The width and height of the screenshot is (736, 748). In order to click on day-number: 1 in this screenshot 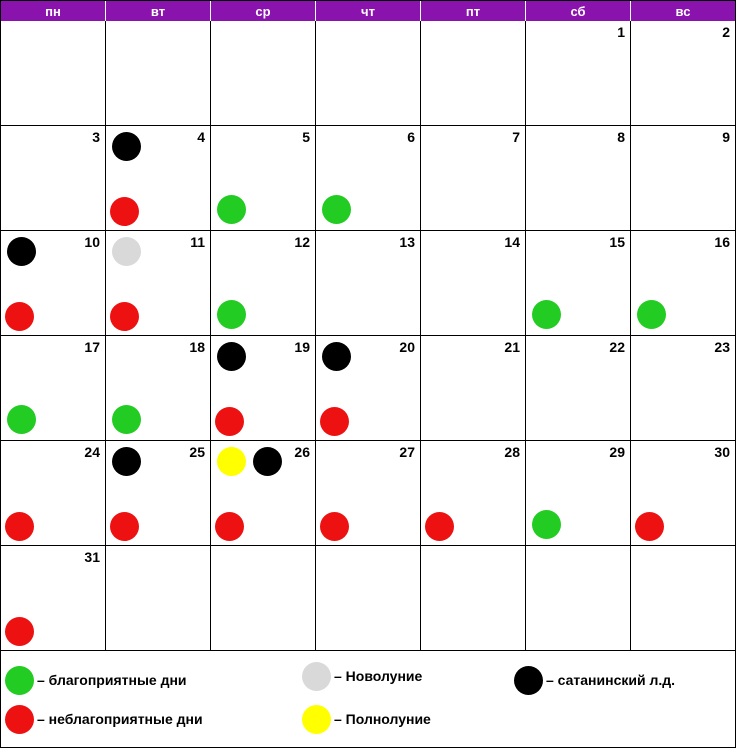, I will do `click(621, 32)`.